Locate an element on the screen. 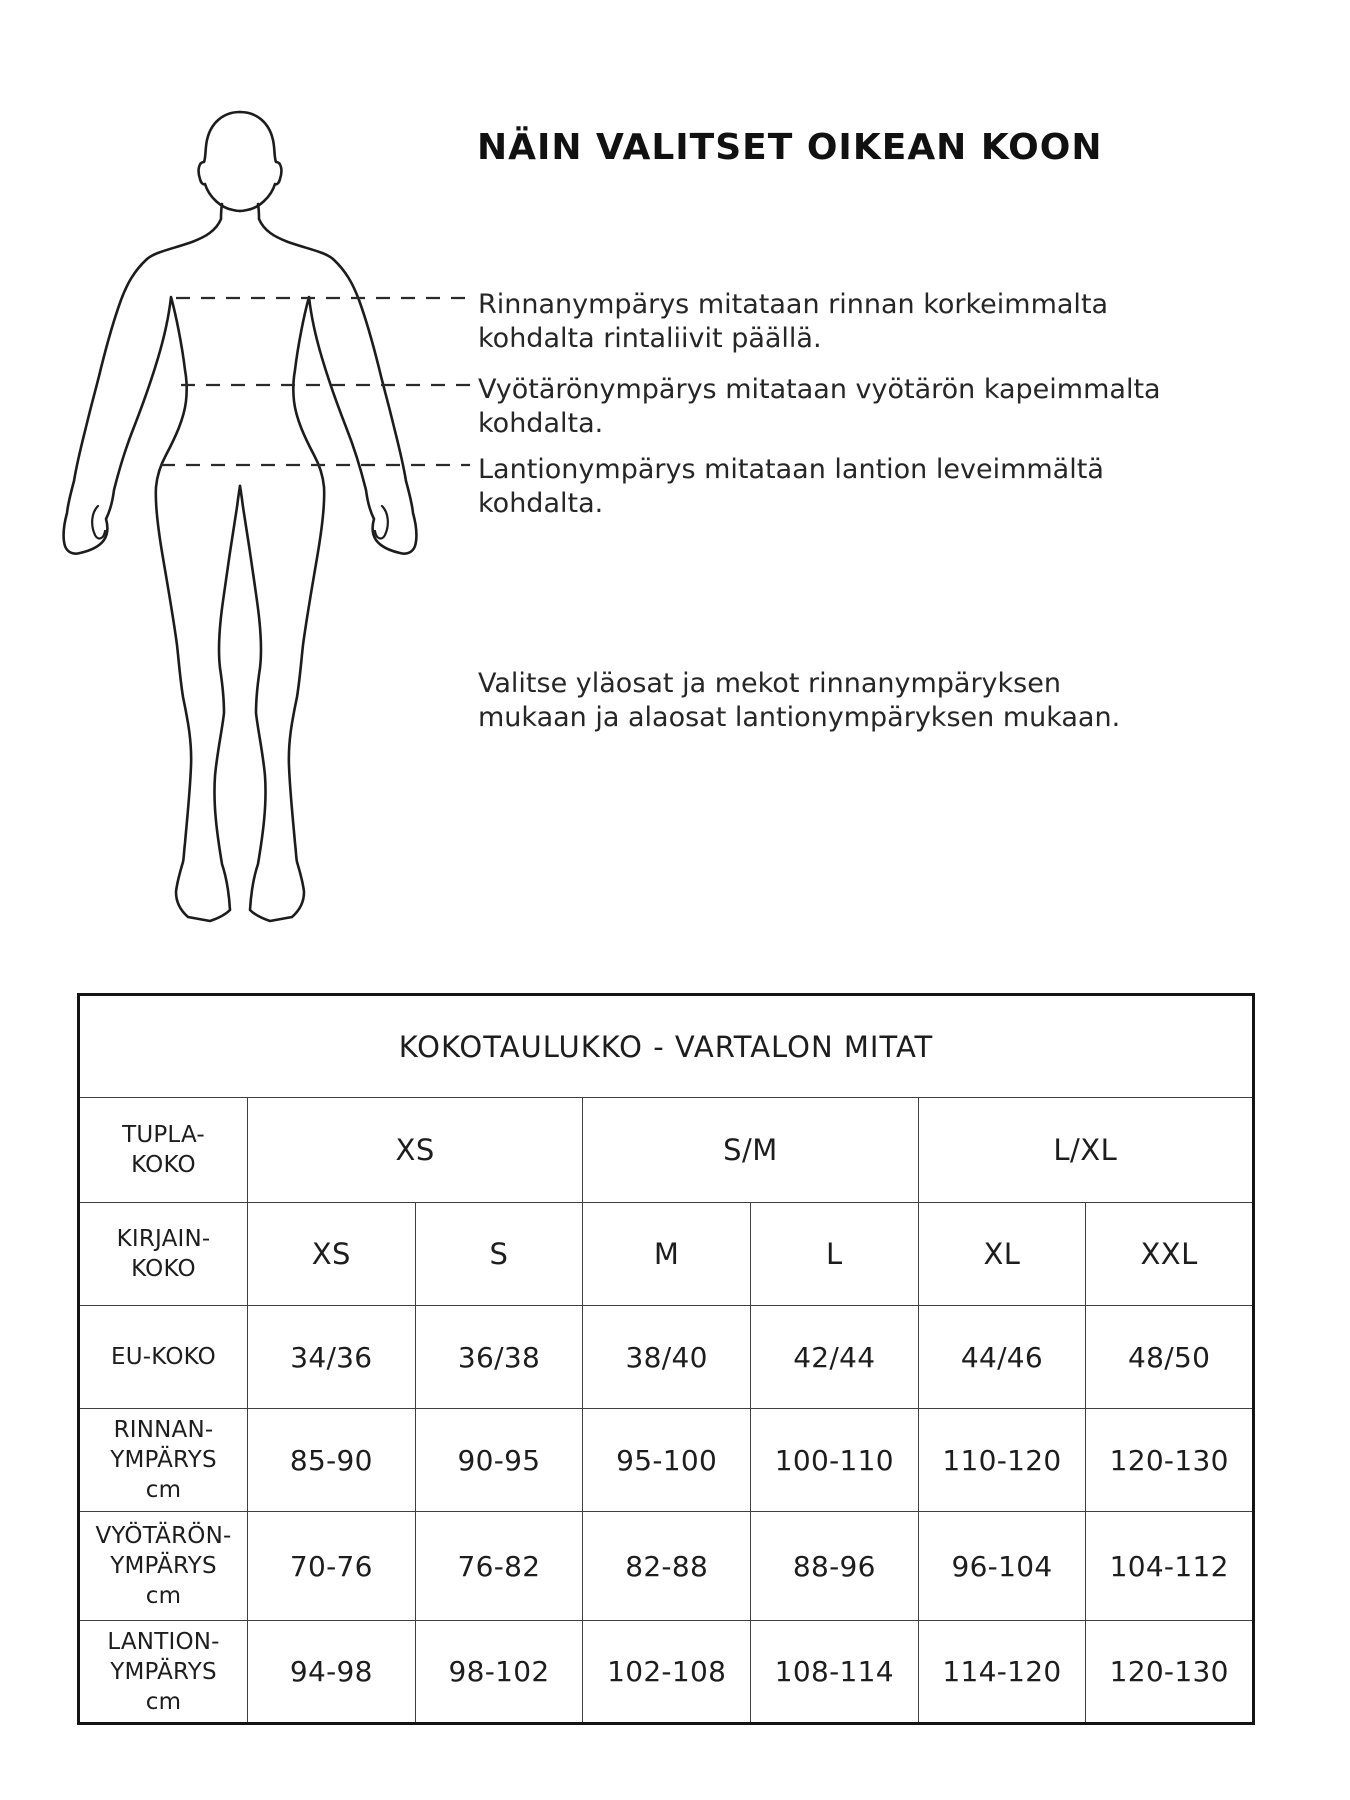  table-row-double-size: TUPLA- KOKO XS S/M L/XL is located at coordinates (666, 1150).